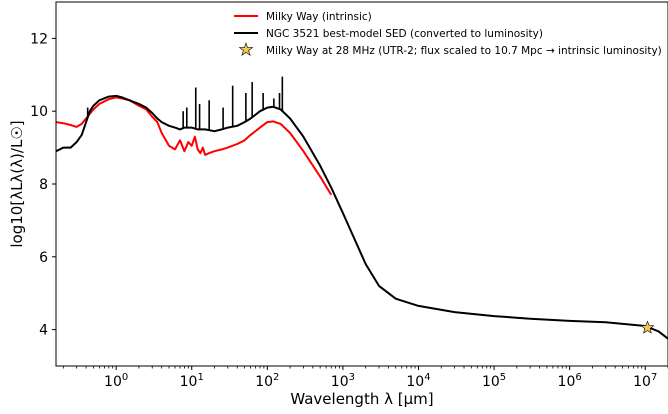 Image resolution: width=668 pixels, height=414 pixels. Describe the element at coordinates (192, 381) in the screenshot. I see `x-tick-label: 10¹` at that location.